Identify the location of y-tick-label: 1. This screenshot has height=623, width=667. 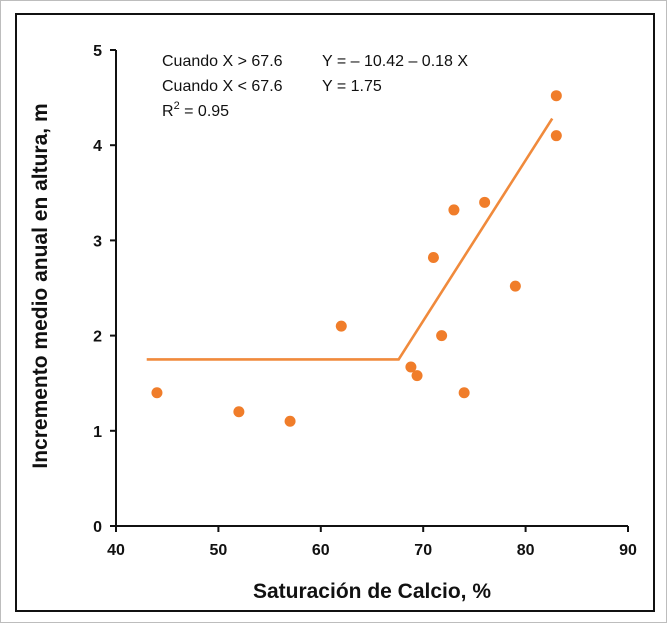
(97, 432).